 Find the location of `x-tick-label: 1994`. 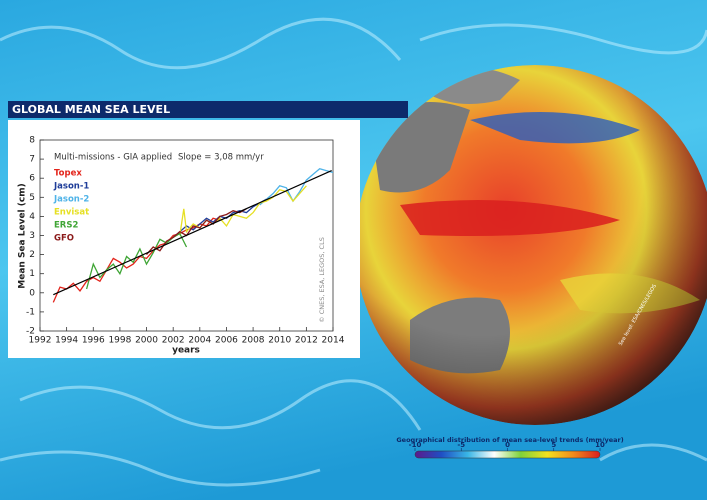

x-tick-label: 1994 is located at coordinates (66, 341).